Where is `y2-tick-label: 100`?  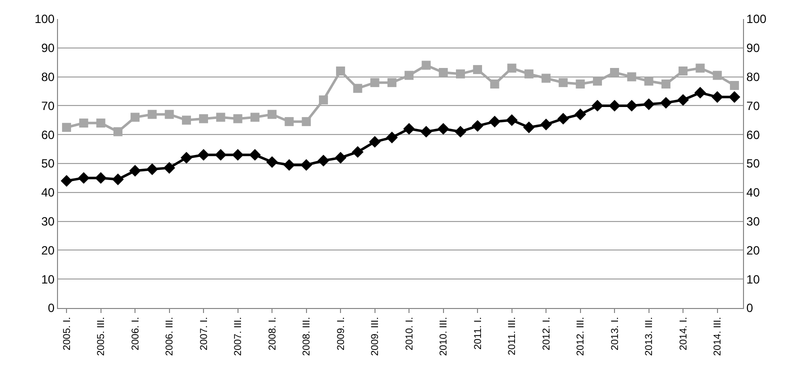
y2-tick-label: 100 is located at coordinates (756, 19).